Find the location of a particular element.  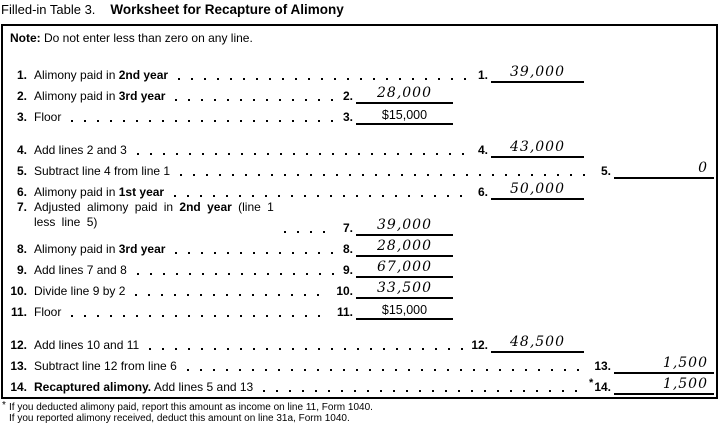

entry: 3. $15,000 is located at coordinates (398, 115).